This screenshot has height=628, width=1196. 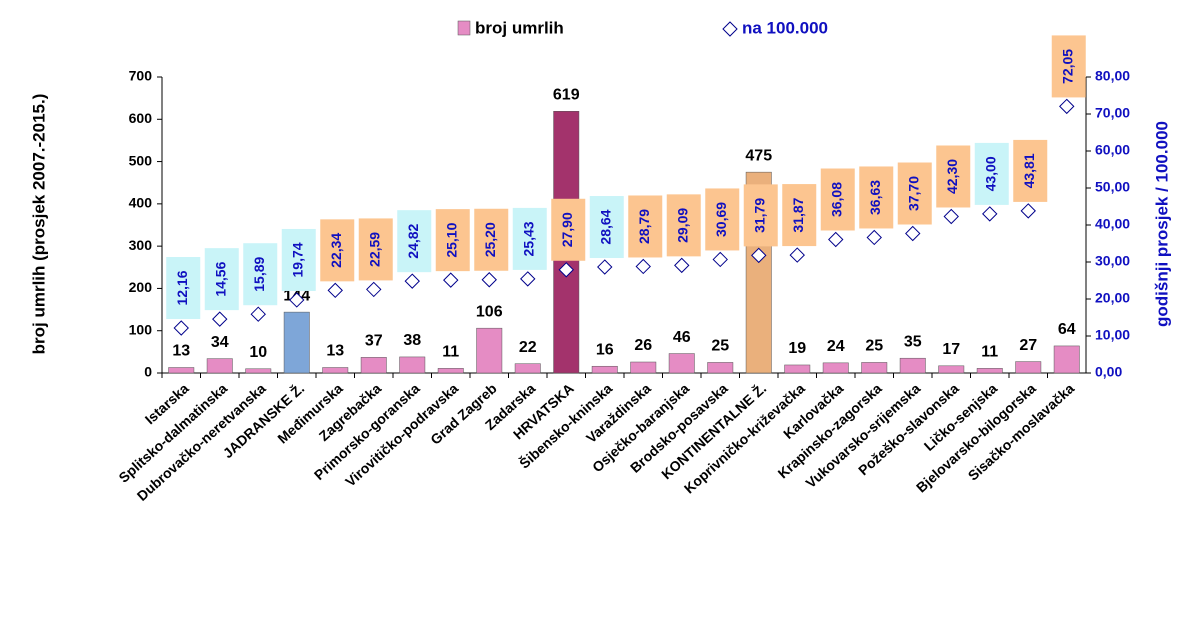 I want to click on rate-label: 12,16, so click(x=182, y=287).